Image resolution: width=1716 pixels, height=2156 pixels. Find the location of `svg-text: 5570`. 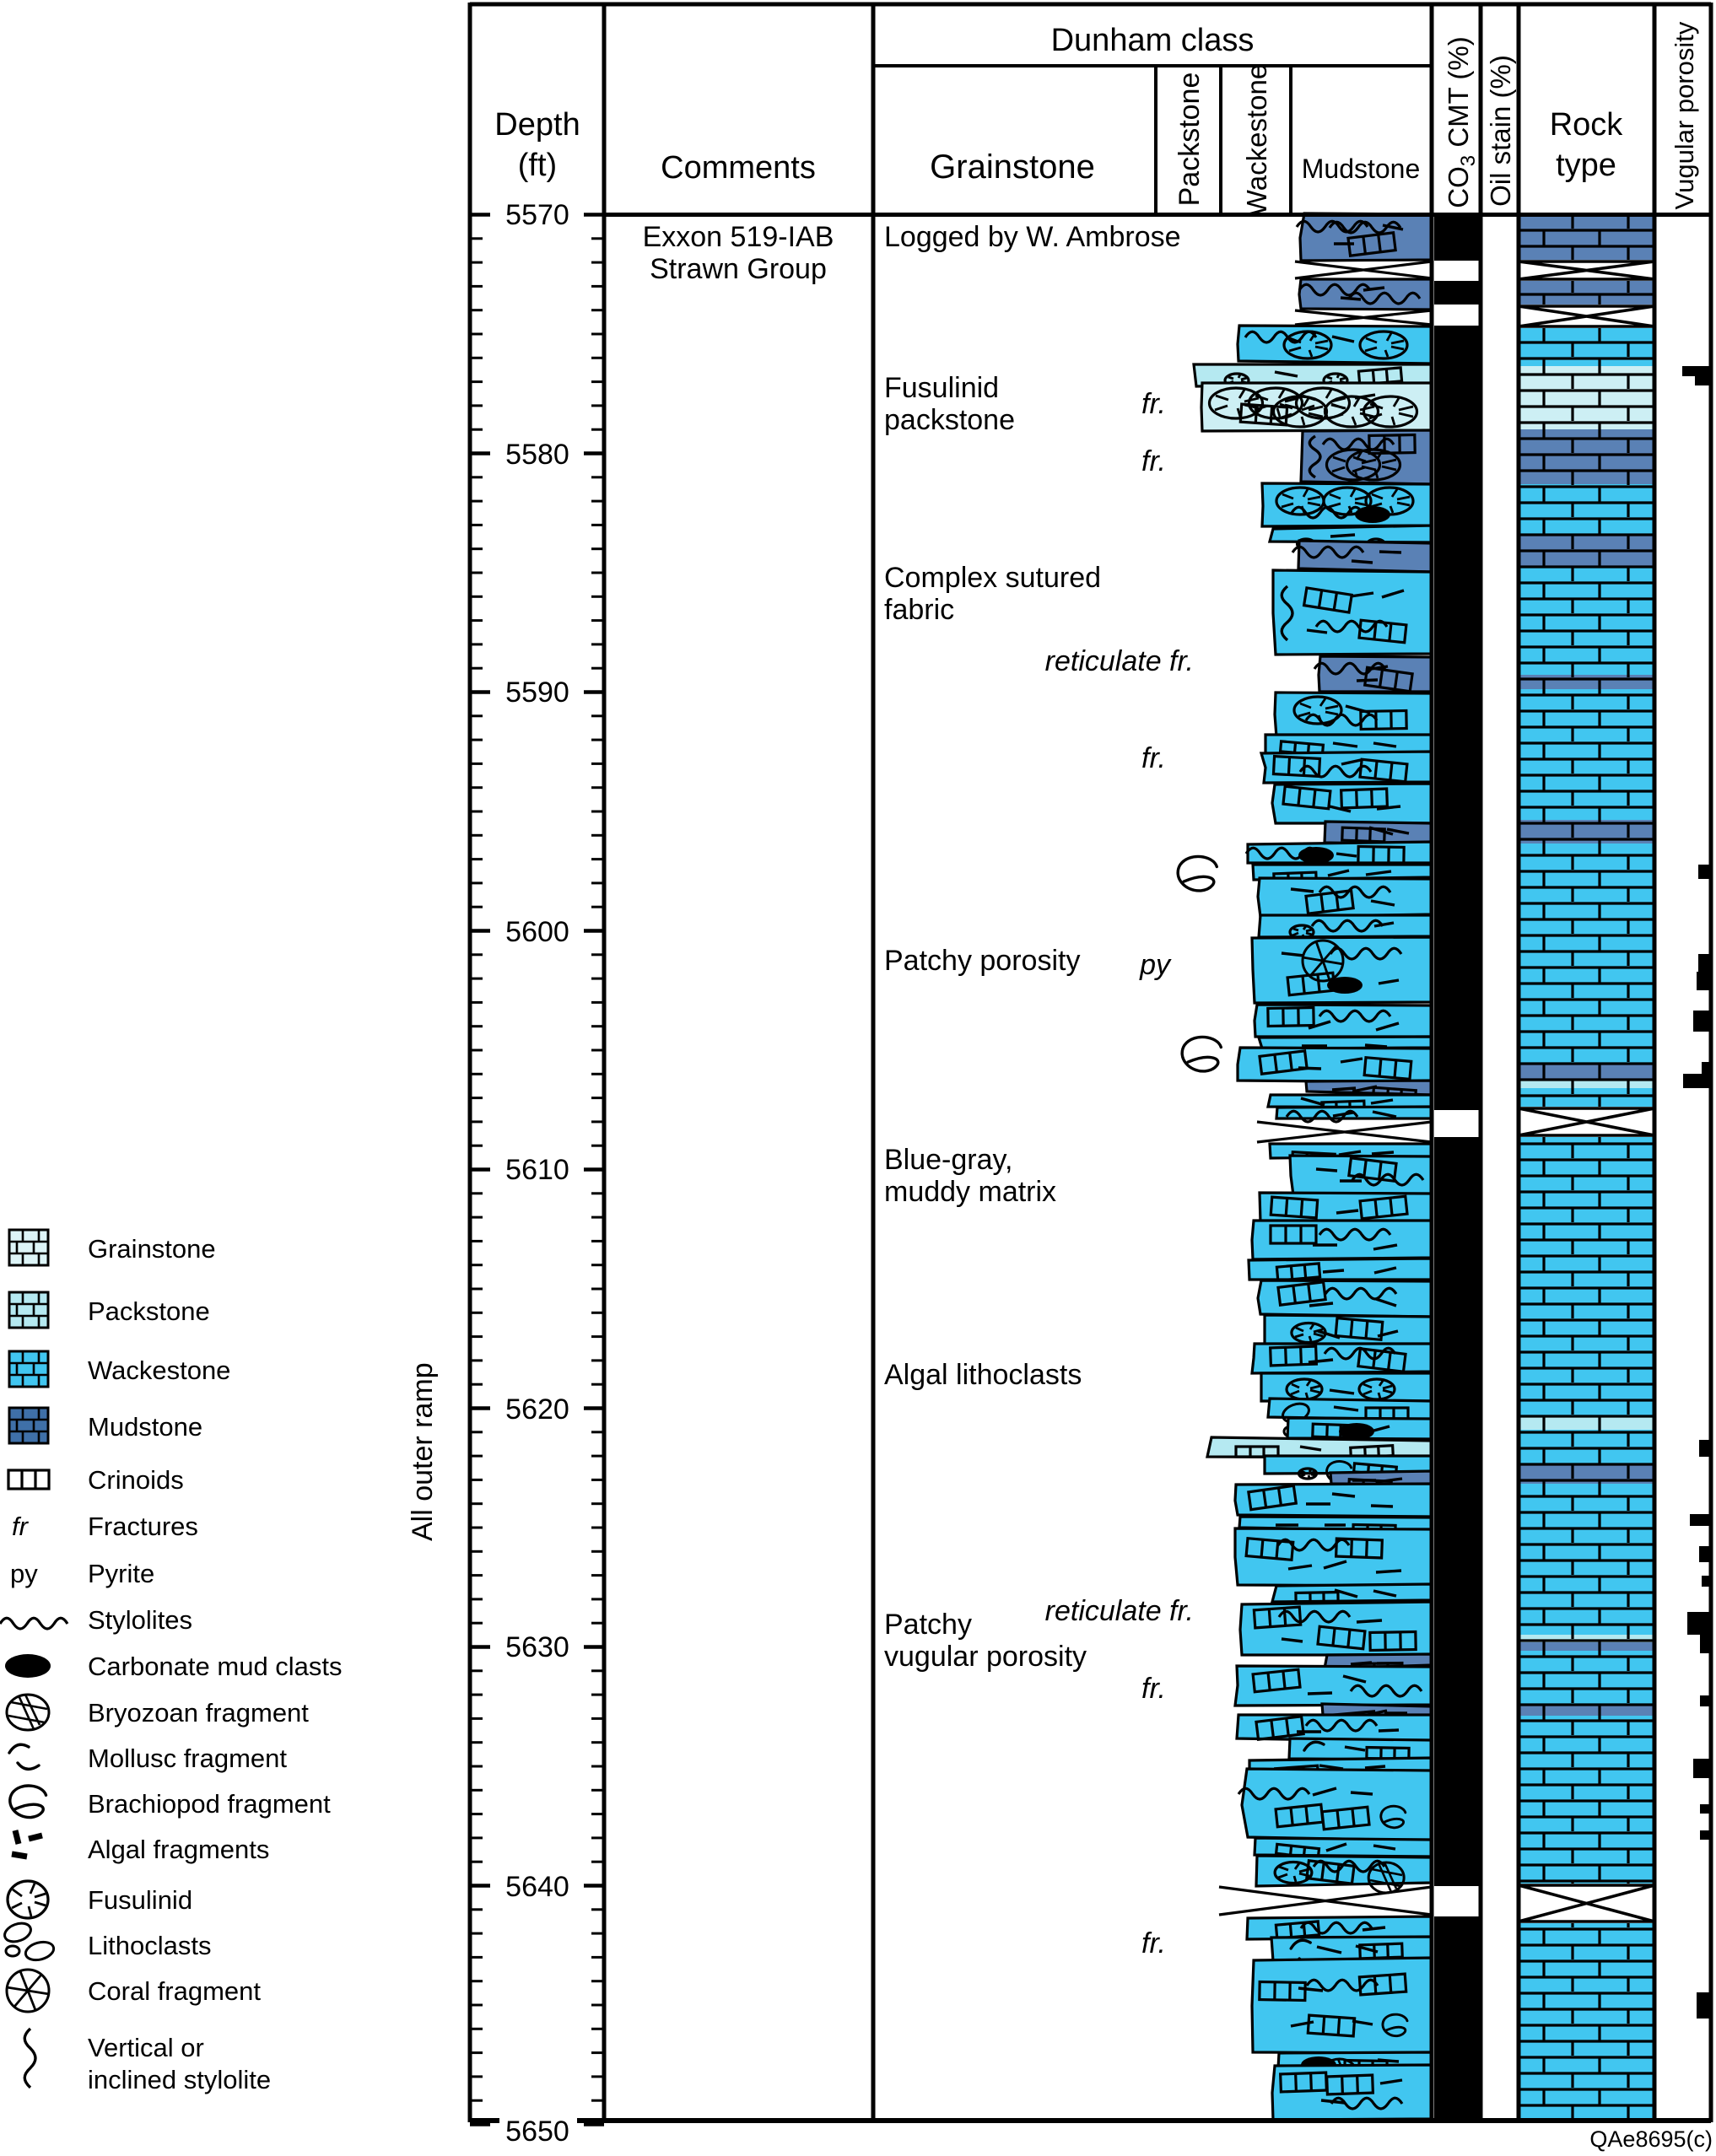

svg-text: 5570 is located at coordinates (537, 215).